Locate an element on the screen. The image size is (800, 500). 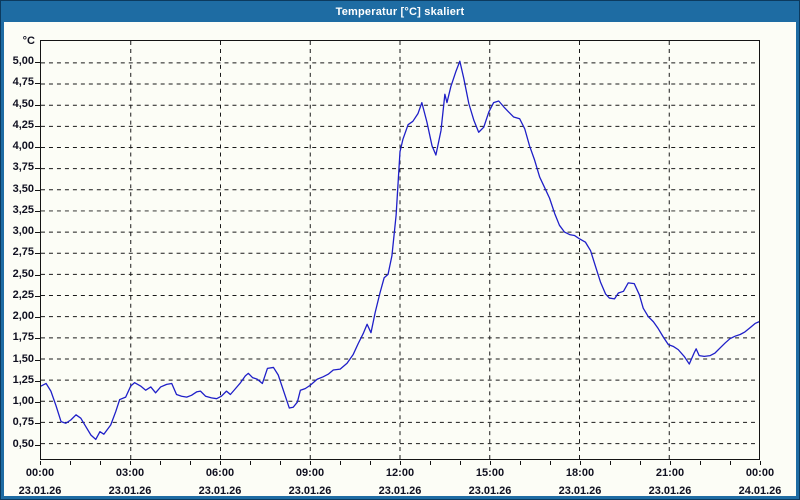
y-axis-tick-label: 4,50 is located at coordinates (23, 103).